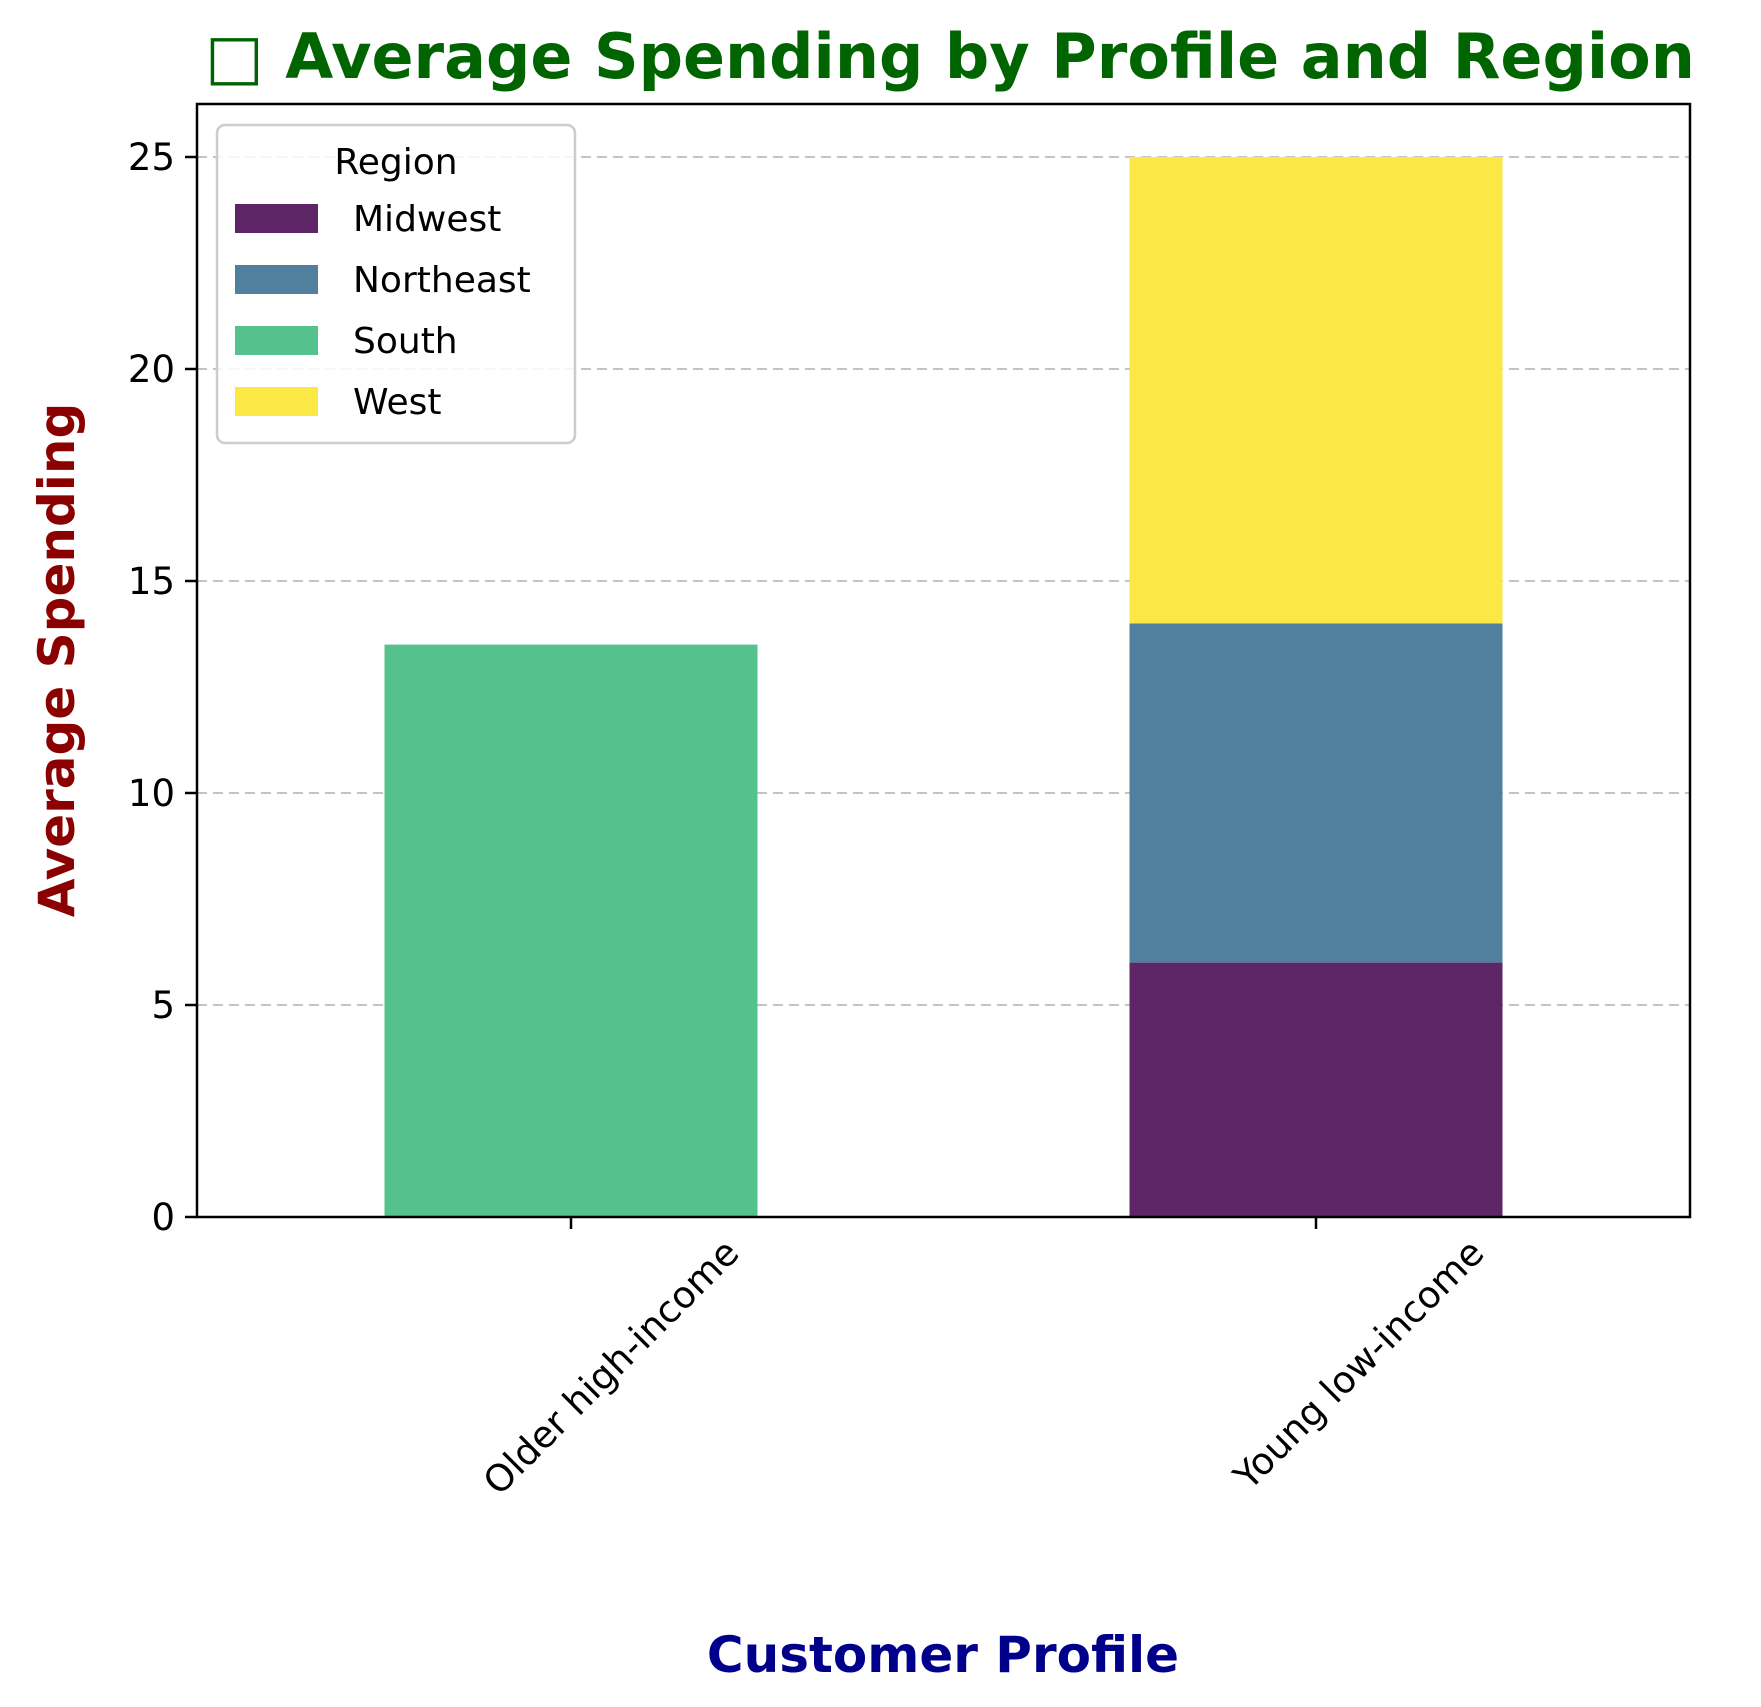  Describe the element at coordinates (162, 687) in the screenshot. I see `y-axis: 0 5 10 15 20 25` at that location.